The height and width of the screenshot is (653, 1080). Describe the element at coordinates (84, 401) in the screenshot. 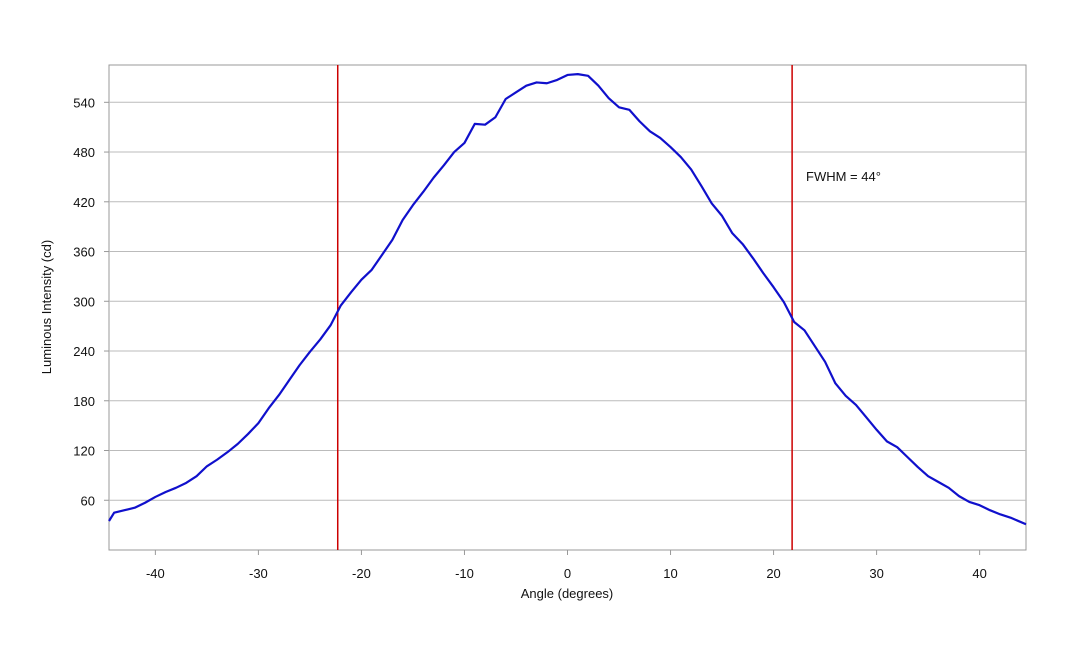

I see `y-tick-label: 180` at that location.